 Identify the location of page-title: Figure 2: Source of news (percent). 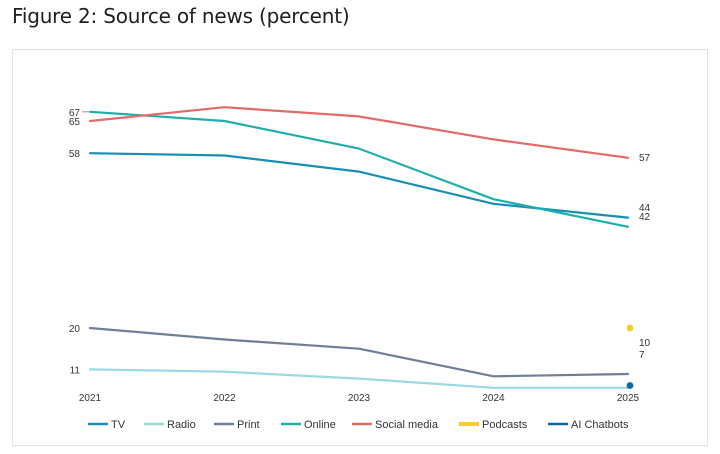
(181, 16).